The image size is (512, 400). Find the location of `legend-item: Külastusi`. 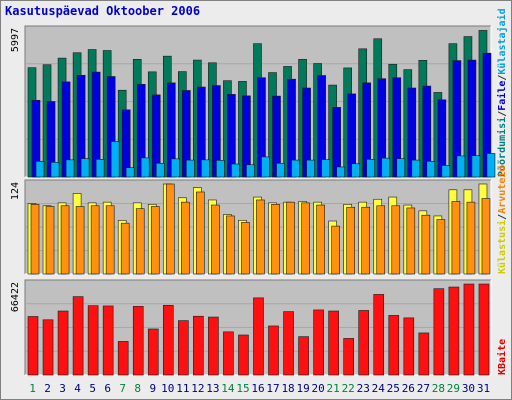

legend-item: Külastusi is located at coordinates (502, 247).